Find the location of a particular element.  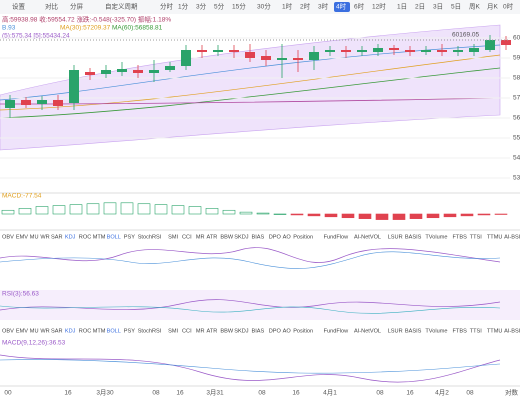

info: (5):575.34 [5]:55434.24 is located at coordinates (36, 36).